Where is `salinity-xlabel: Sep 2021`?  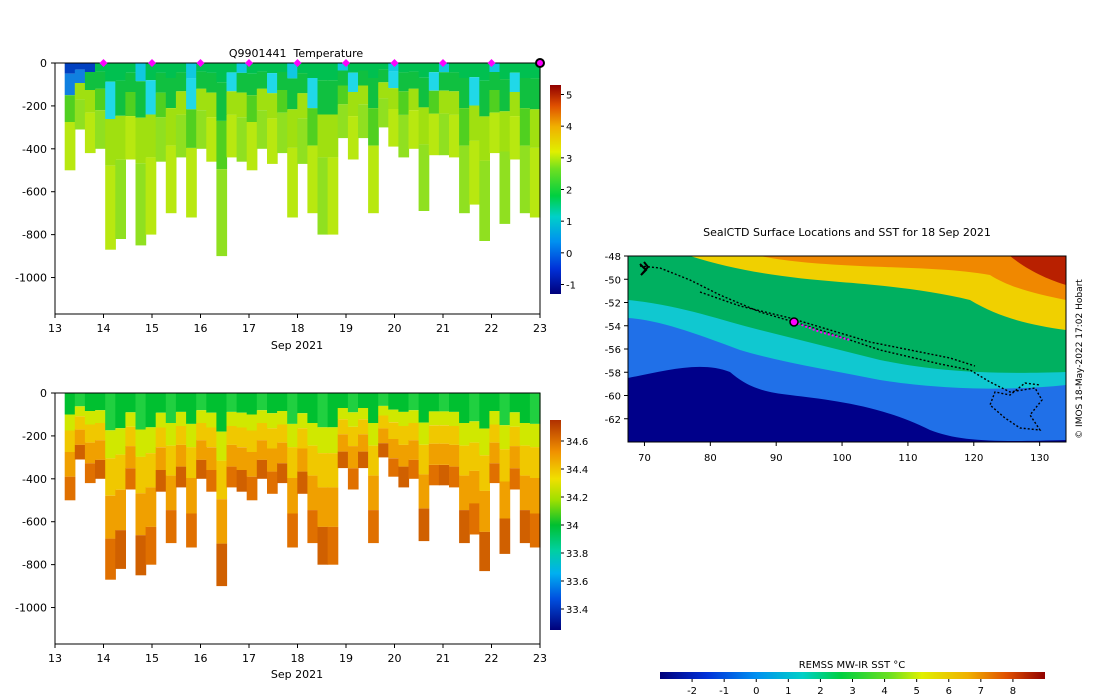 salinity-xlabel: Sep 2021 is located at coordinates (297, 674).